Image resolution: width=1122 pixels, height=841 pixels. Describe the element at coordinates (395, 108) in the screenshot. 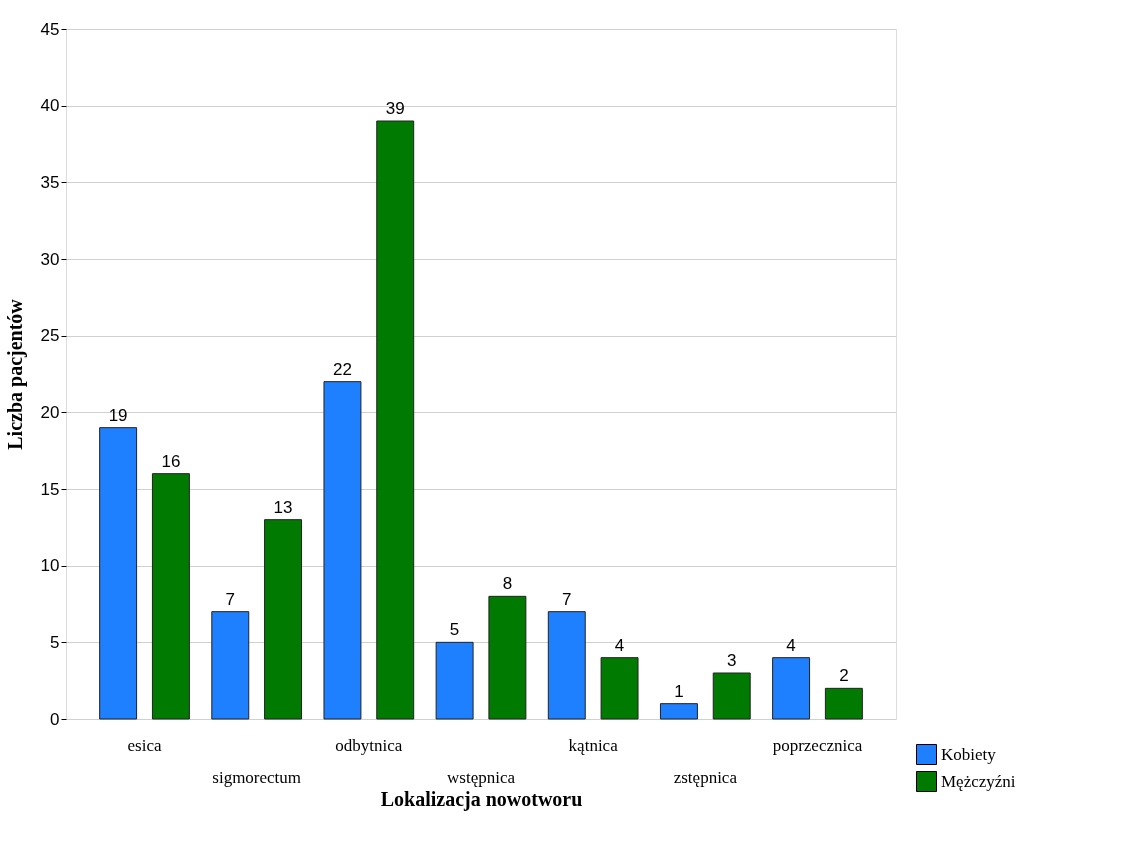

I see `data-label: 39` at that location.